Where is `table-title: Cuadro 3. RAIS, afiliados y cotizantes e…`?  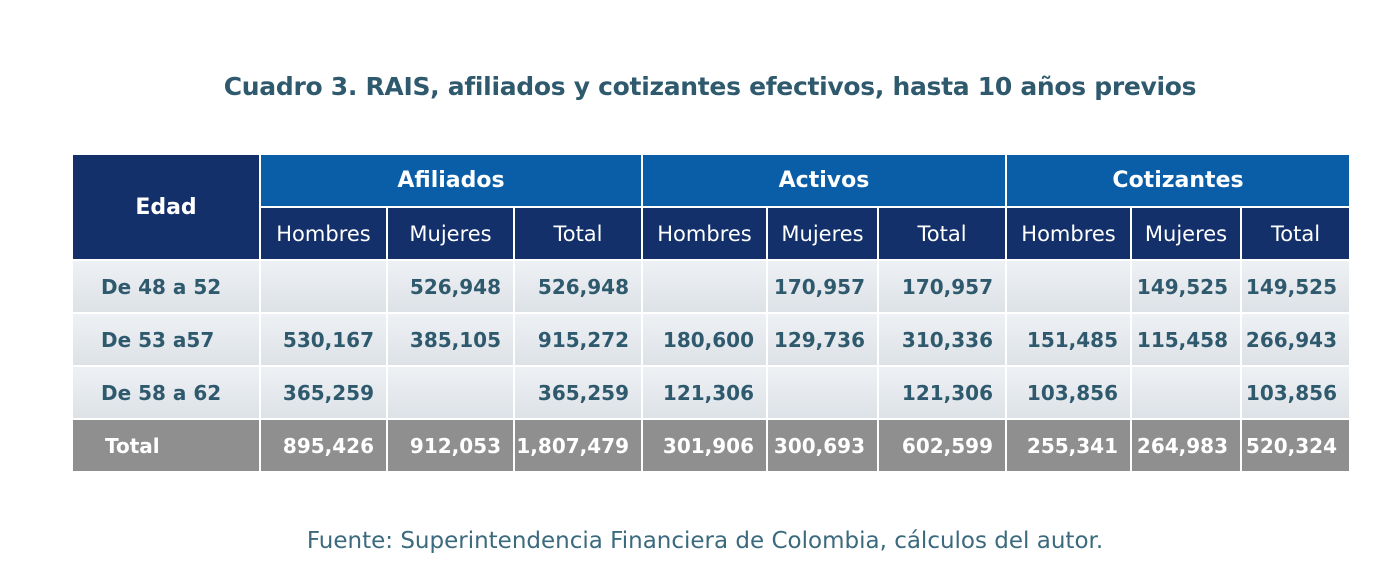 table-title: Cuadro 3. RAIS, afiliados y cotizantes e… is located at coordinates (710, 86).